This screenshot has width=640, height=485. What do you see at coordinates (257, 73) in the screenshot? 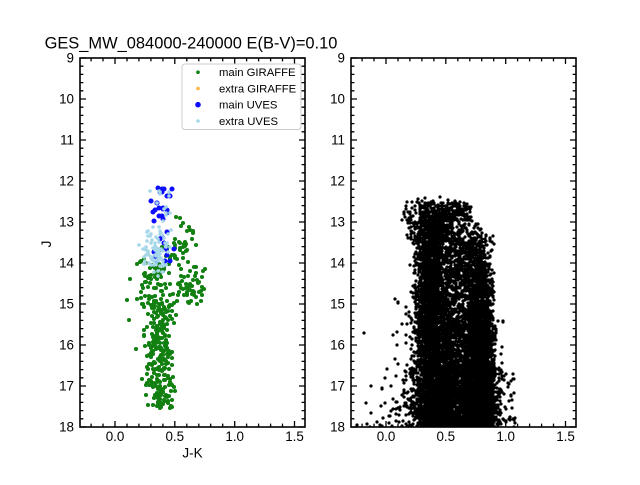
I see `svg-text: main GIRAFFE` at bounding box center [257, 73].